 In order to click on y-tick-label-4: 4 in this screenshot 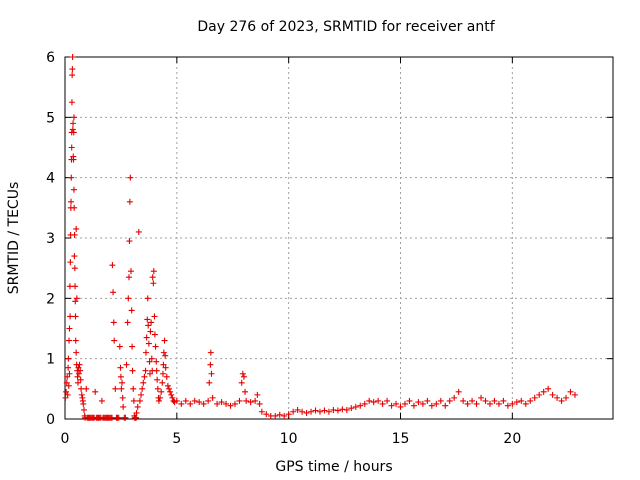, I will do `click(50, 179)`.